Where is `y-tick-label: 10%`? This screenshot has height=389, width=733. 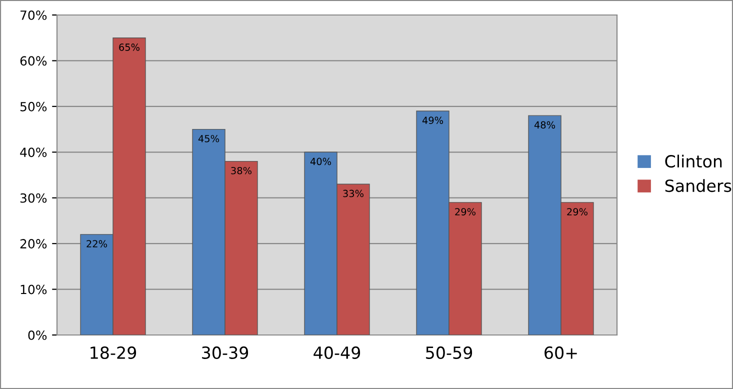
y-tick-label: 10% is located at coordinates (33, 289).